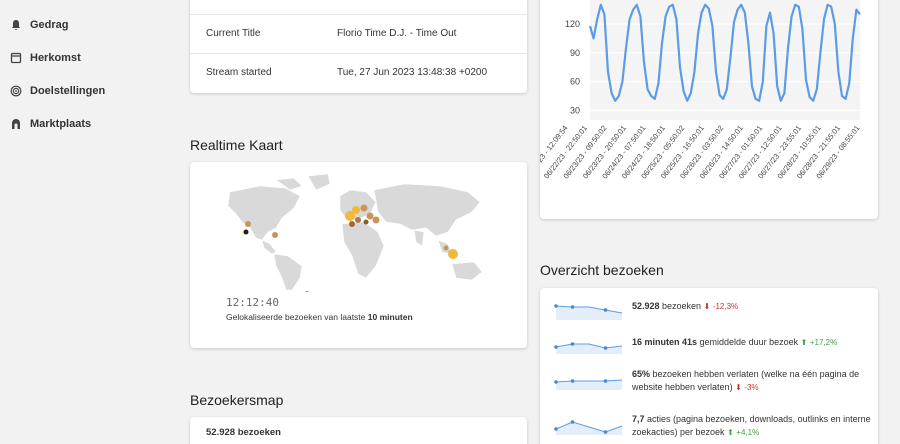 The image size is (900, 444). I want to click on overview-value: 7,7, so click(638, 419).